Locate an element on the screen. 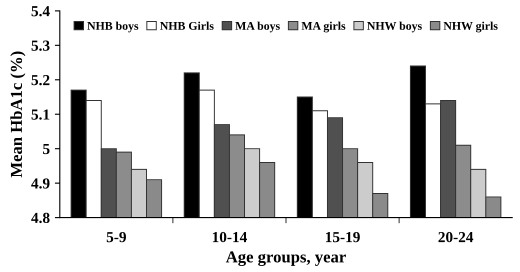 The width and height of the screenshot is (520, 272). y-axis-title: Mean HbA1c (%) is located at coordinates (18, 115).